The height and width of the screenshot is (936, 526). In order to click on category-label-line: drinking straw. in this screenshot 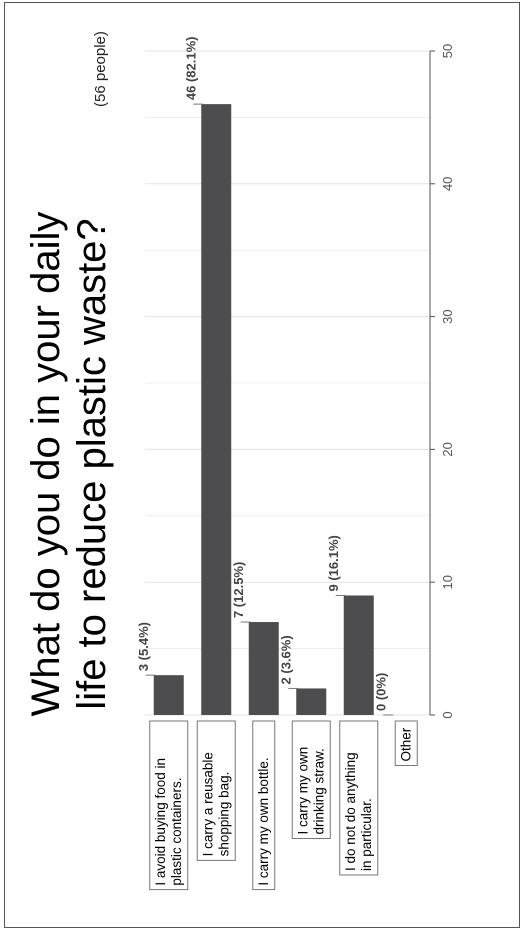, I will do `click(318, 791)`.